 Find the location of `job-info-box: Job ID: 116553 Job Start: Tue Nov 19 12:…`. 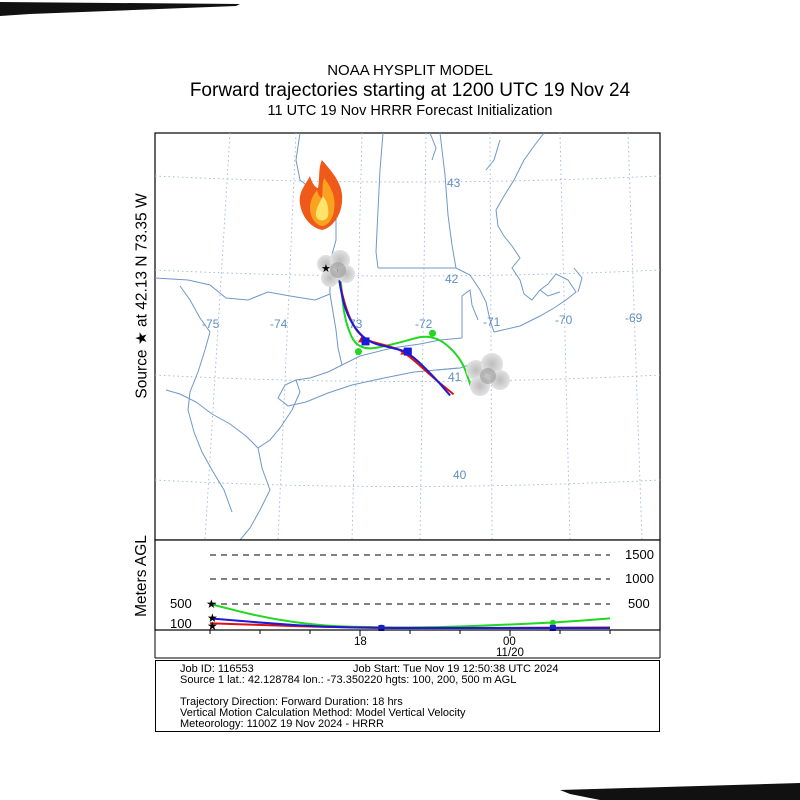

job-info-box: Job ID: 116553 Job Start: Tue Nov 19 12:… is located at coordinates (407, 696).